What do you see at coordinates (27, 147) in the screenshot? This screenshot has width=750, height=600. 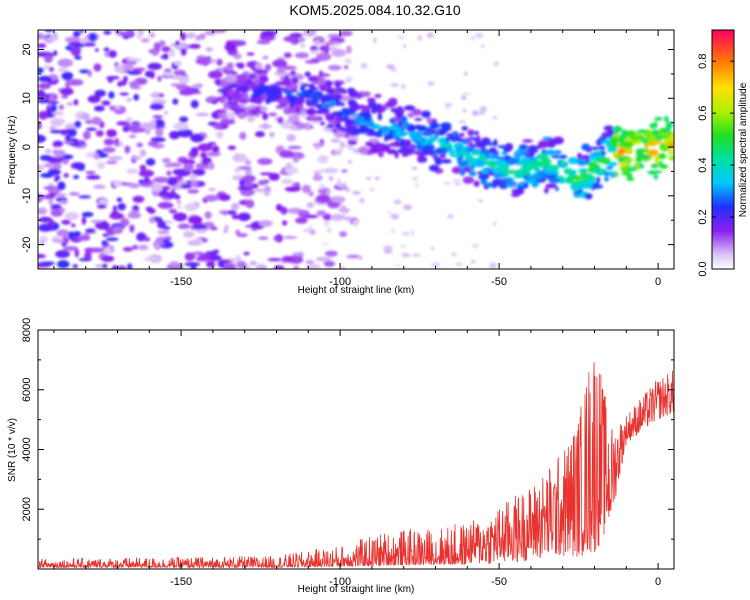 I see `spectrogram-y-tick-label: 0` at bounding box center [27, 147].